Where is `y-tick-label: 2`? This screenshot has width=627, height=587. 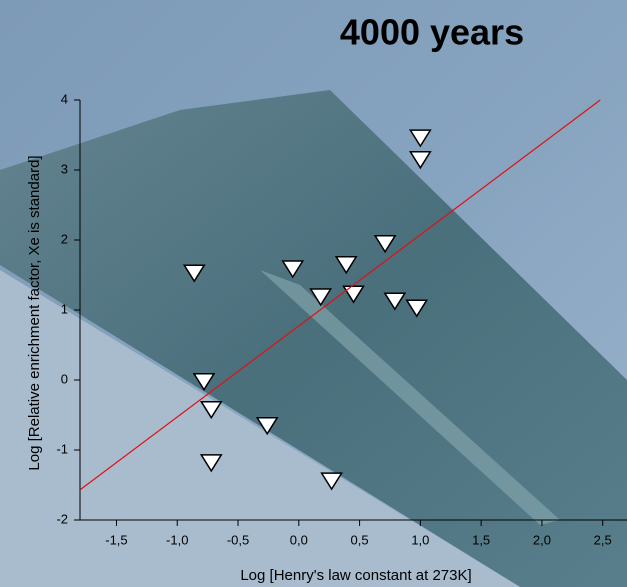
y-tick-label: 2 is located at coordinates (64, 238).